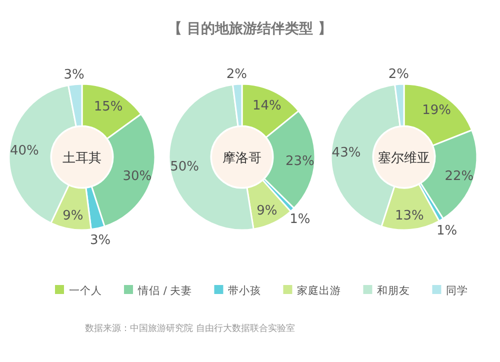 The width and height of the screenshot is (500, 362). Describe the element at coordinates (85, 291) in the screenshot. I see `legend-label: 一个人` at that location.